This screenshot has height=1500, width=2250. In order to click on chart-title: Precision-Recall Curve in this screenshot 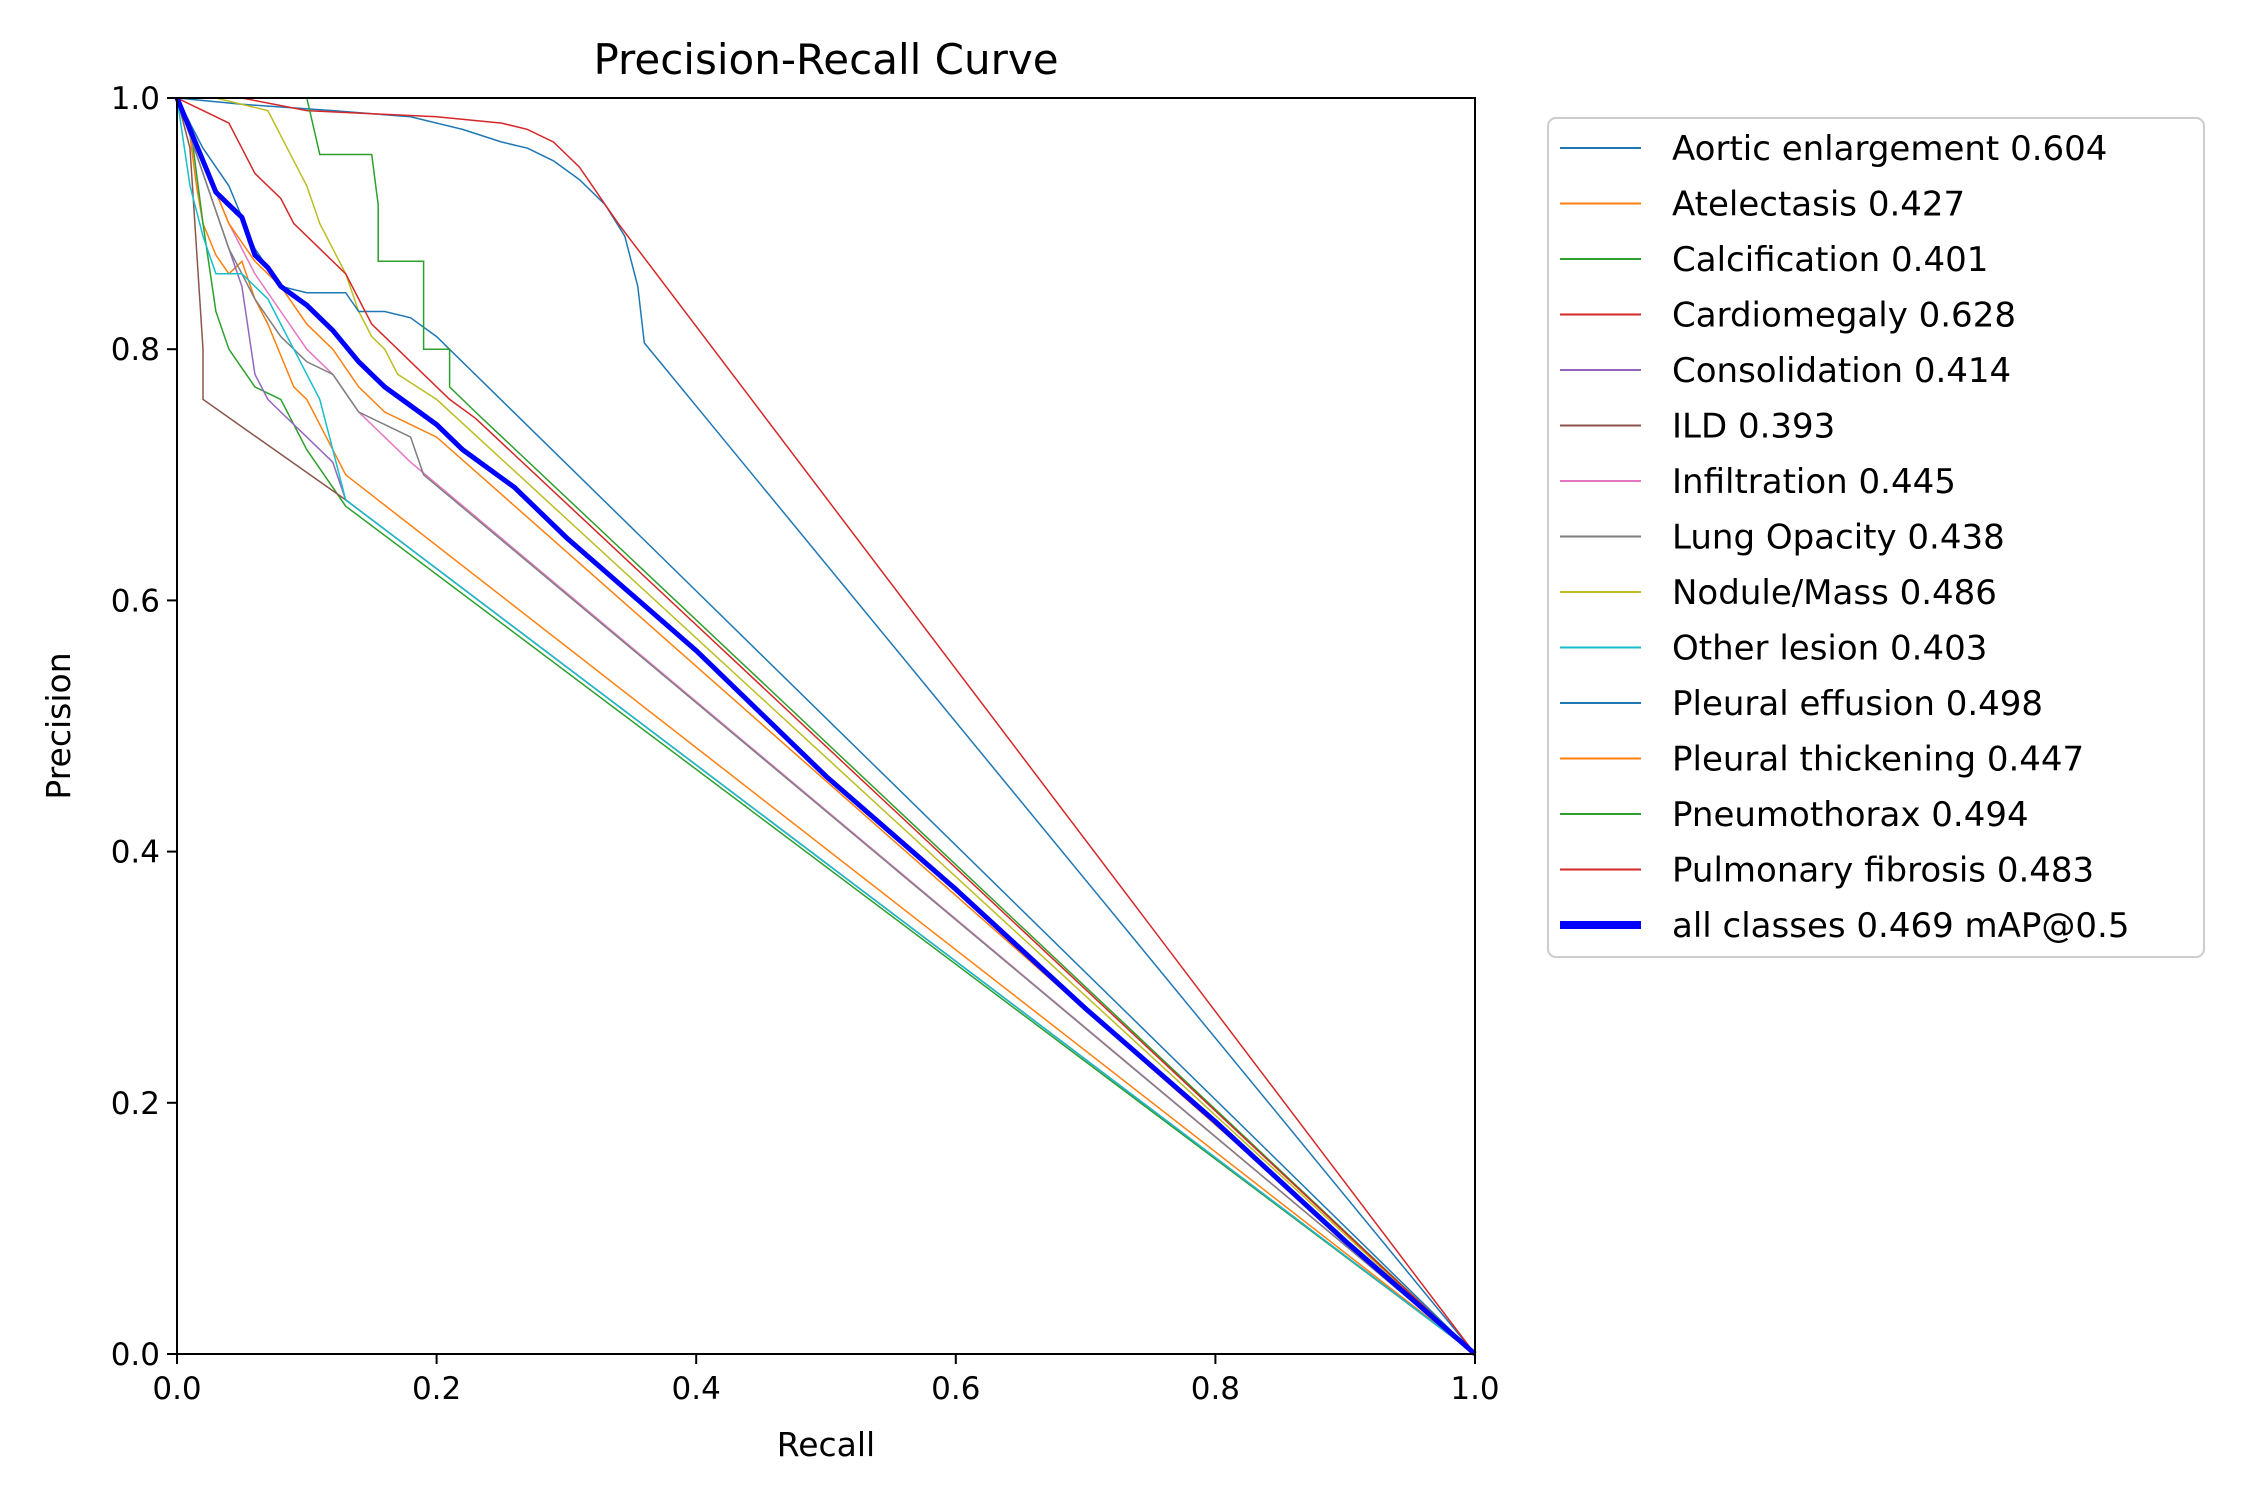, I will do `click(825, 59)`.